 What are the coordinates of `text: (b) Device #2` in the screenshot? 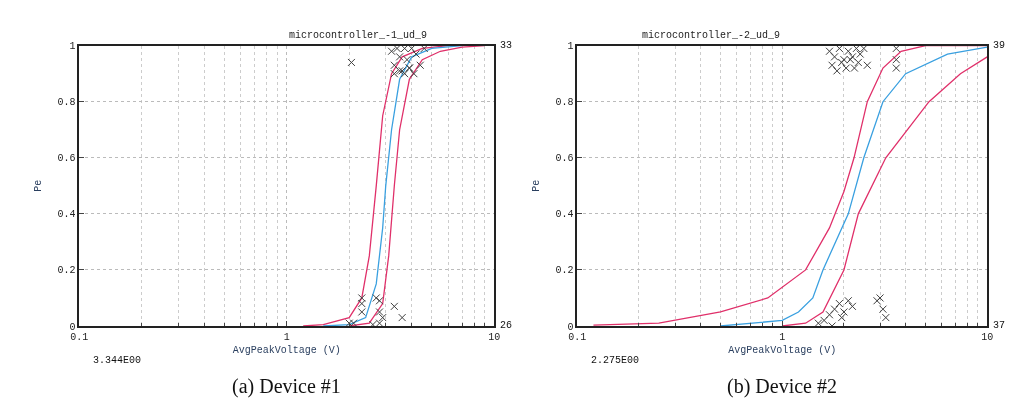 It's located at (782, 386).